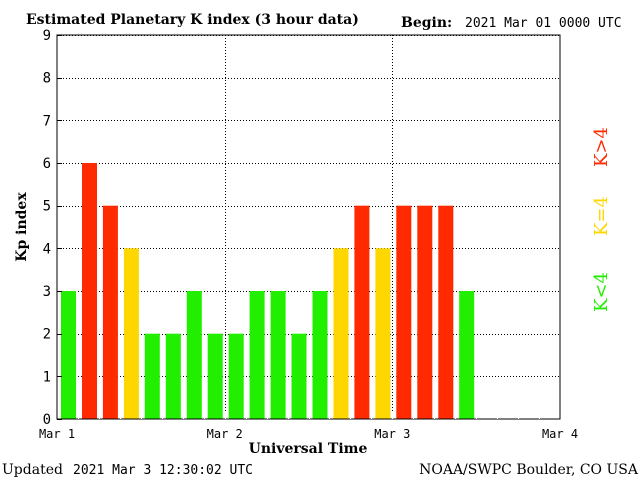  What do you see at coordinates (392, 434) in the screenshot?
I see `x-tick-label: Mar 3` at bounding box center [392, 434].